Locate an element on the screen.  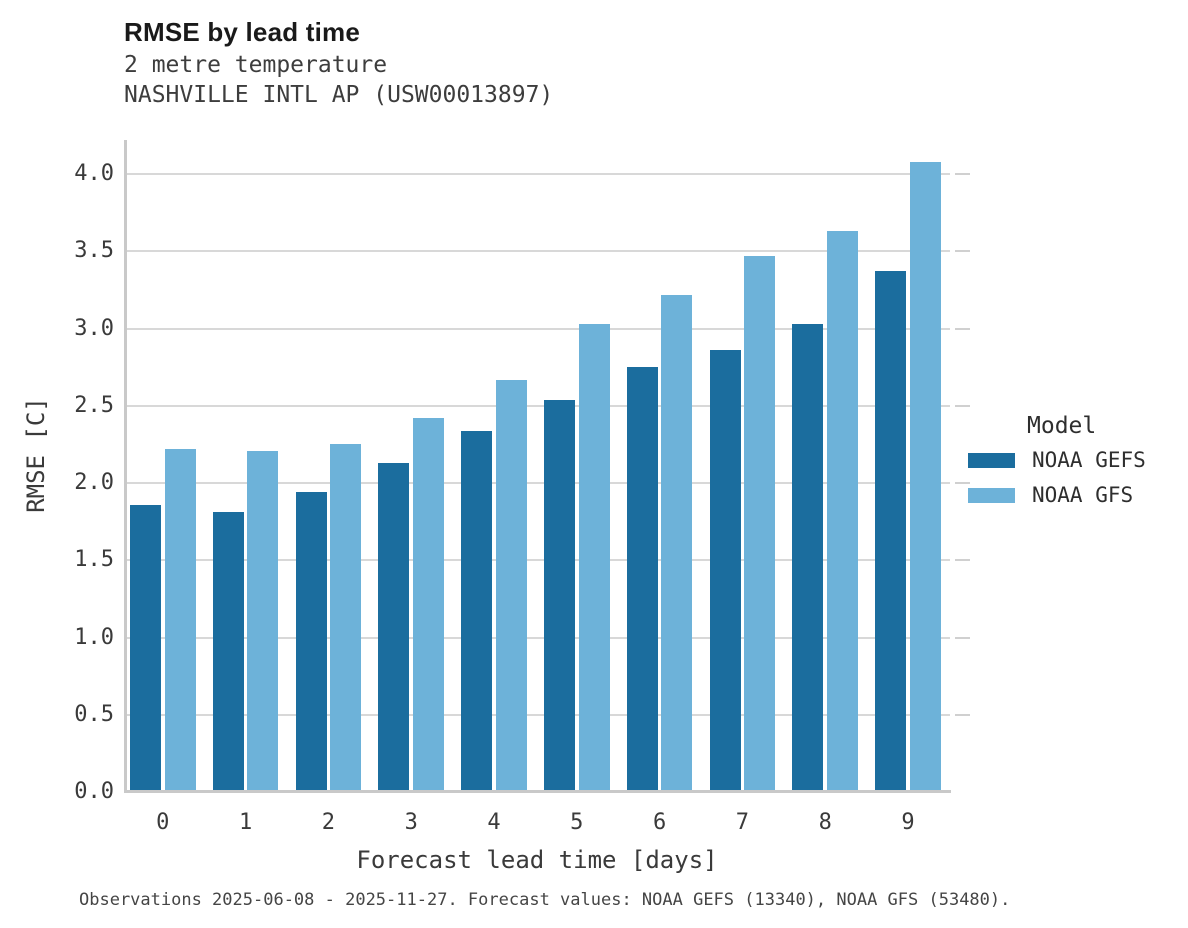
y-tick-label-3.0: 3.0 is located at coordinates (94, 328).